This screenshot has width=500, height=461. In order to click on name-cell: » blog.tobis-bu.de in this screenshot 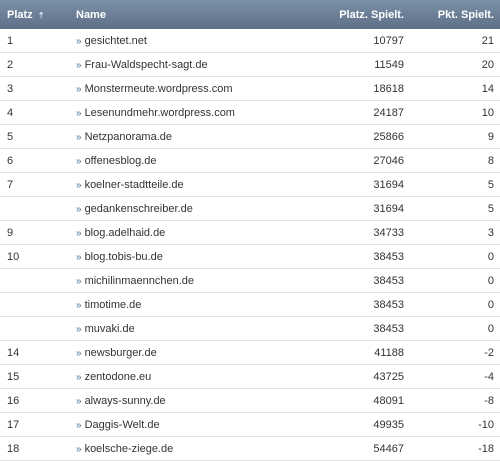, I will do `click(192, 256)`.